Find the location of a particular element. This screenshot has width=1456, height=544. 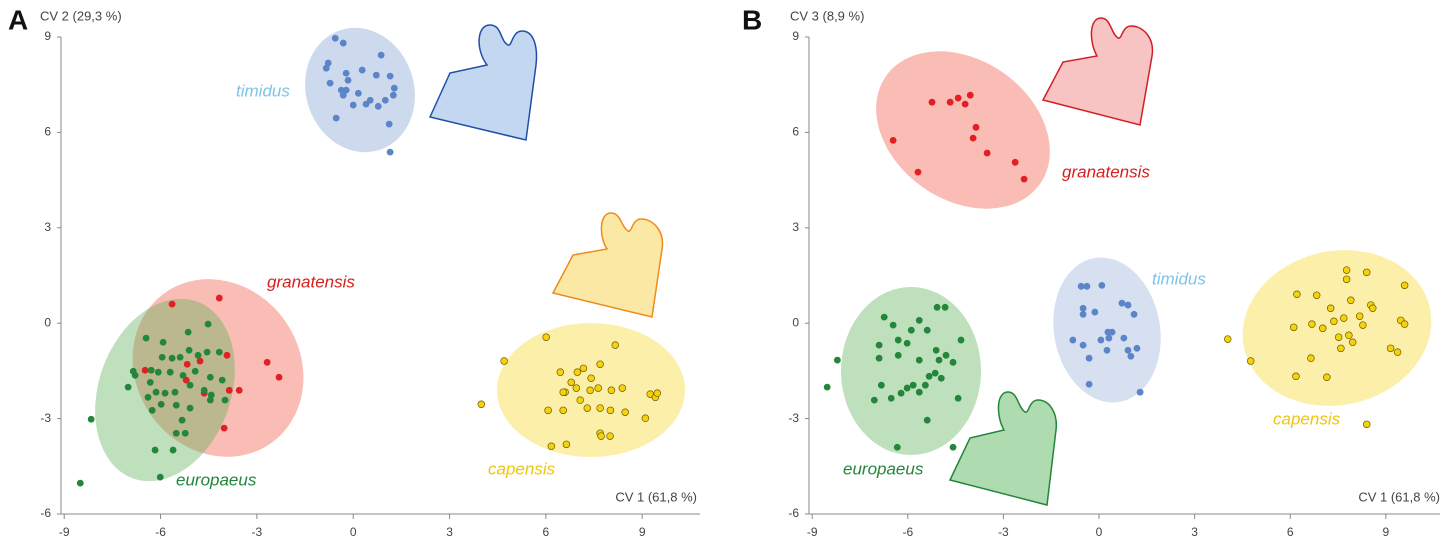

x-tick-label: 0 is located at coordinates (353, 532).